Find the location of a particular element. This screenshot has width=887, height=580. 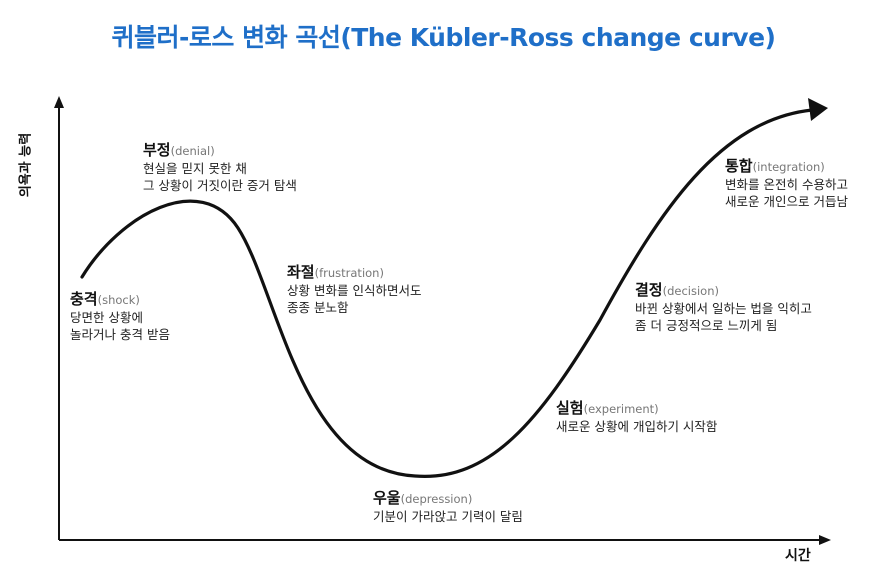

stage-description-line: 종종 분노함 is located at coordinates (318, 307).